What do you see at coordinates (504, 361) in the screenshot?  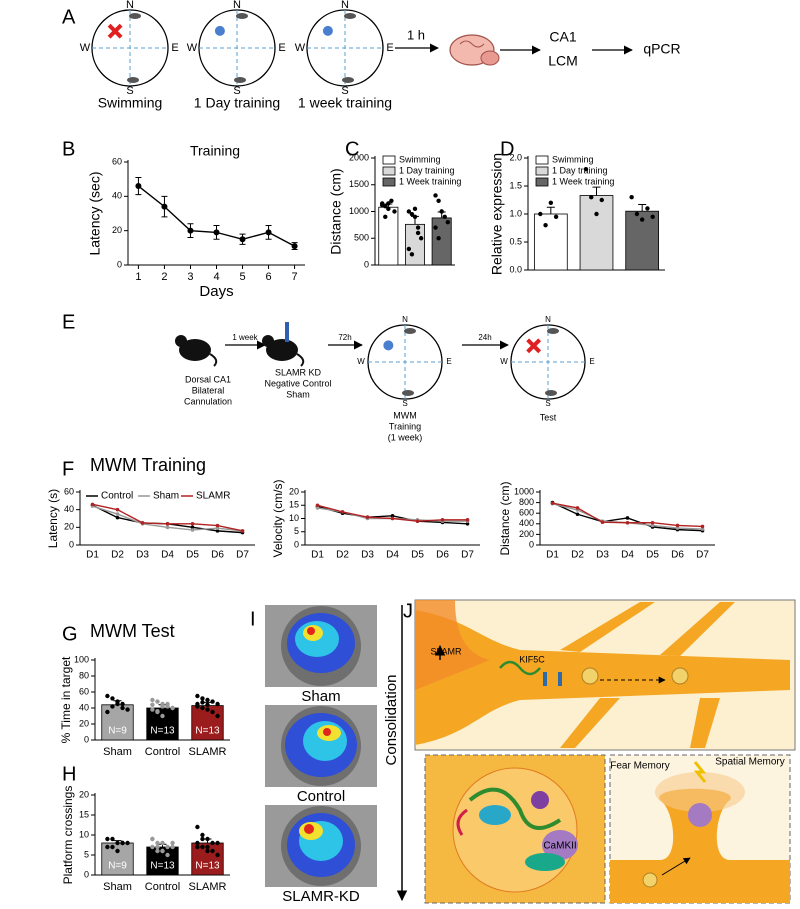 I see `compass: W` at bounding box center [504, 361].